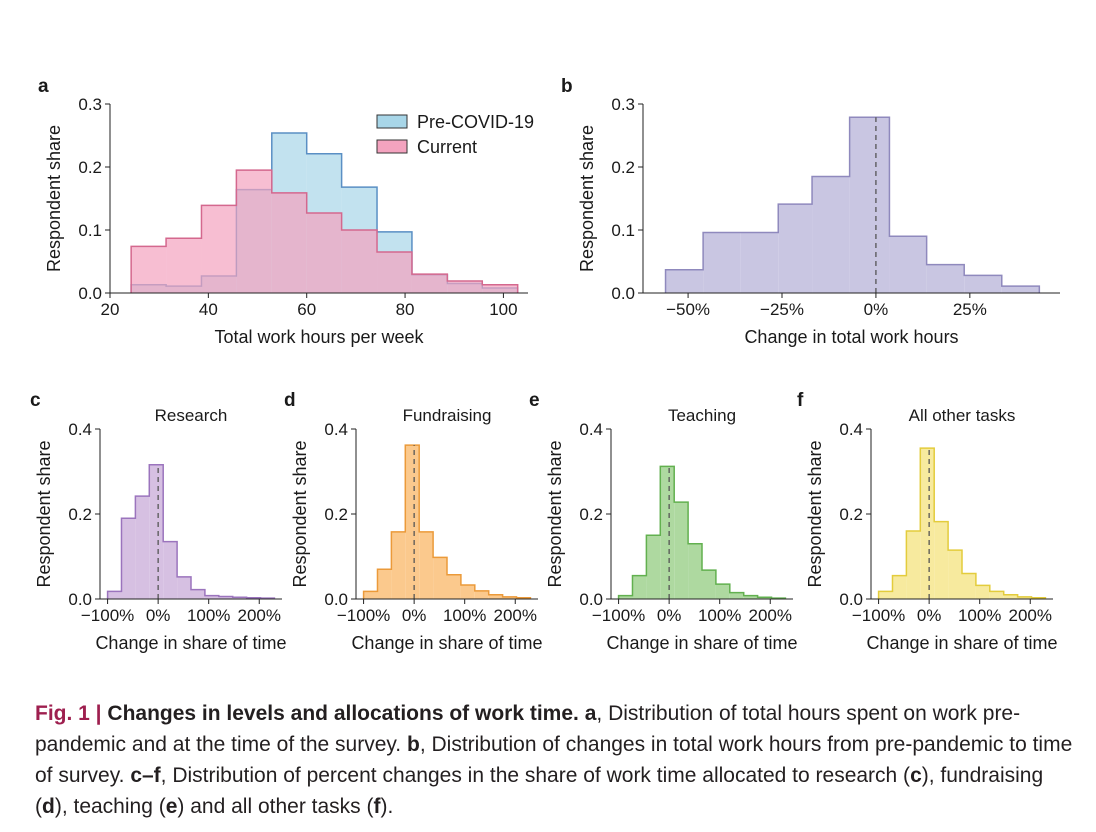  I want to click on panel-title-f: All other tasks, so click(962, 415).